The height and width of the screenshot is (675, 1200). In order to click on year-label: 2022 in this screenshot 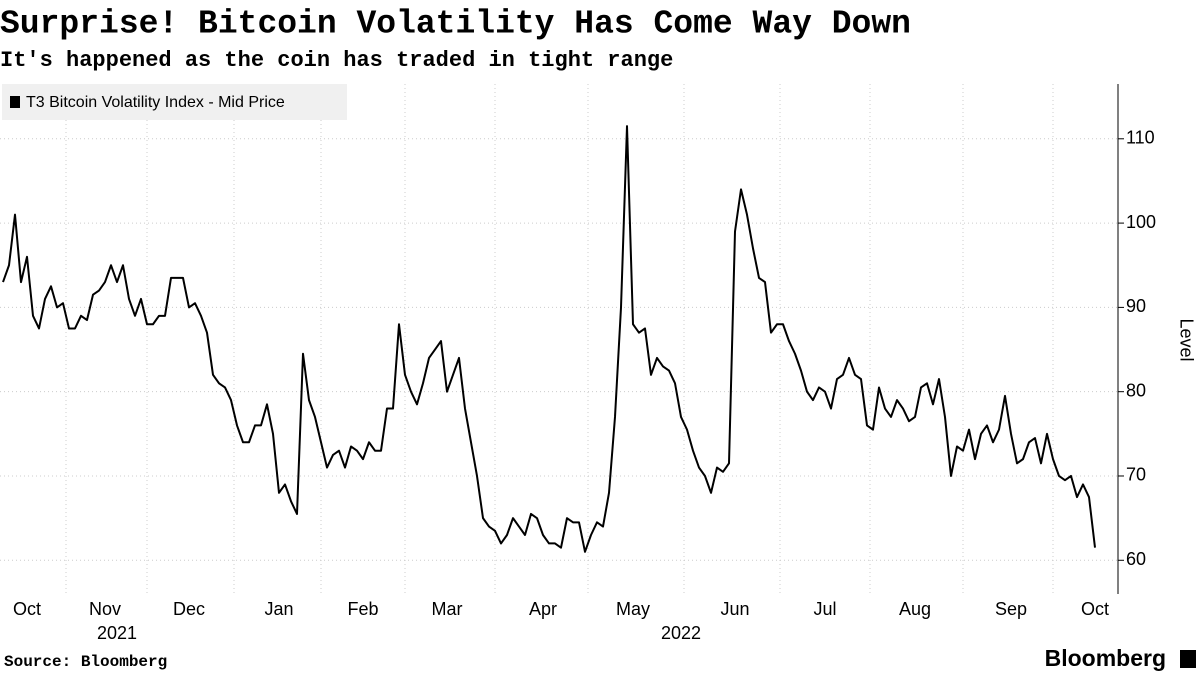, I will do `click(681, 633)`.